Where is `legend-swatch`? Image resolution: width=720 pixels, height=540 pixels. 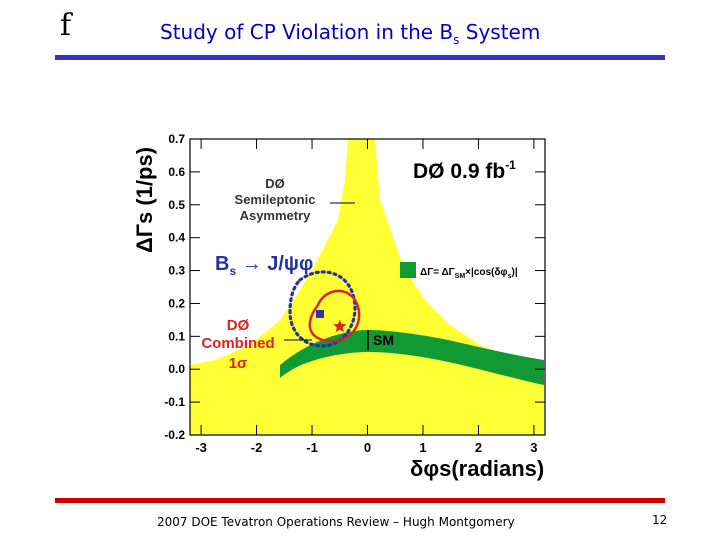
legend-swatch is located at coordinates (408, 270).